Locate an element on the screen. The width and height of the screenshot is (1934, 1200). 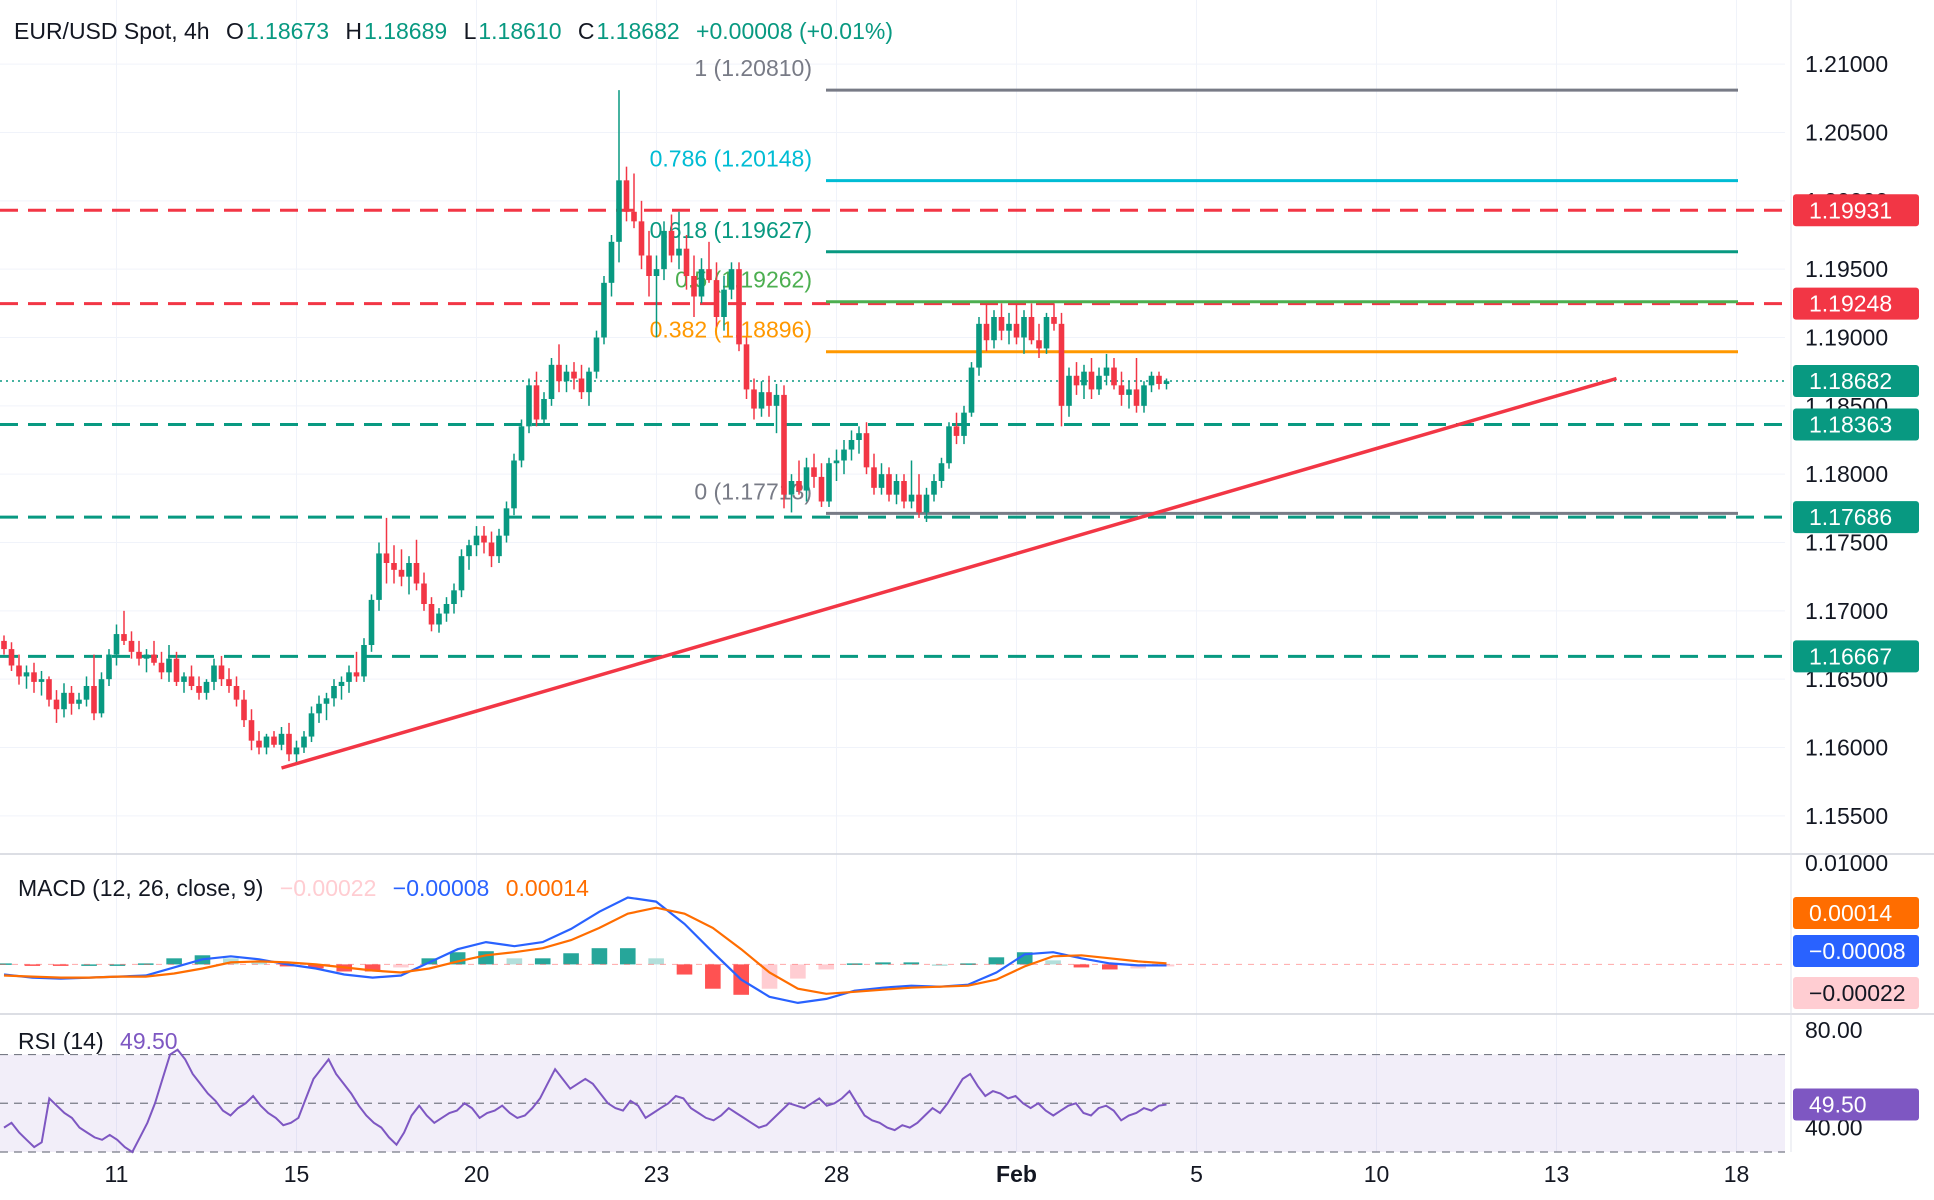
x-tick-label: 15 is located at coordinates (297, 1174).